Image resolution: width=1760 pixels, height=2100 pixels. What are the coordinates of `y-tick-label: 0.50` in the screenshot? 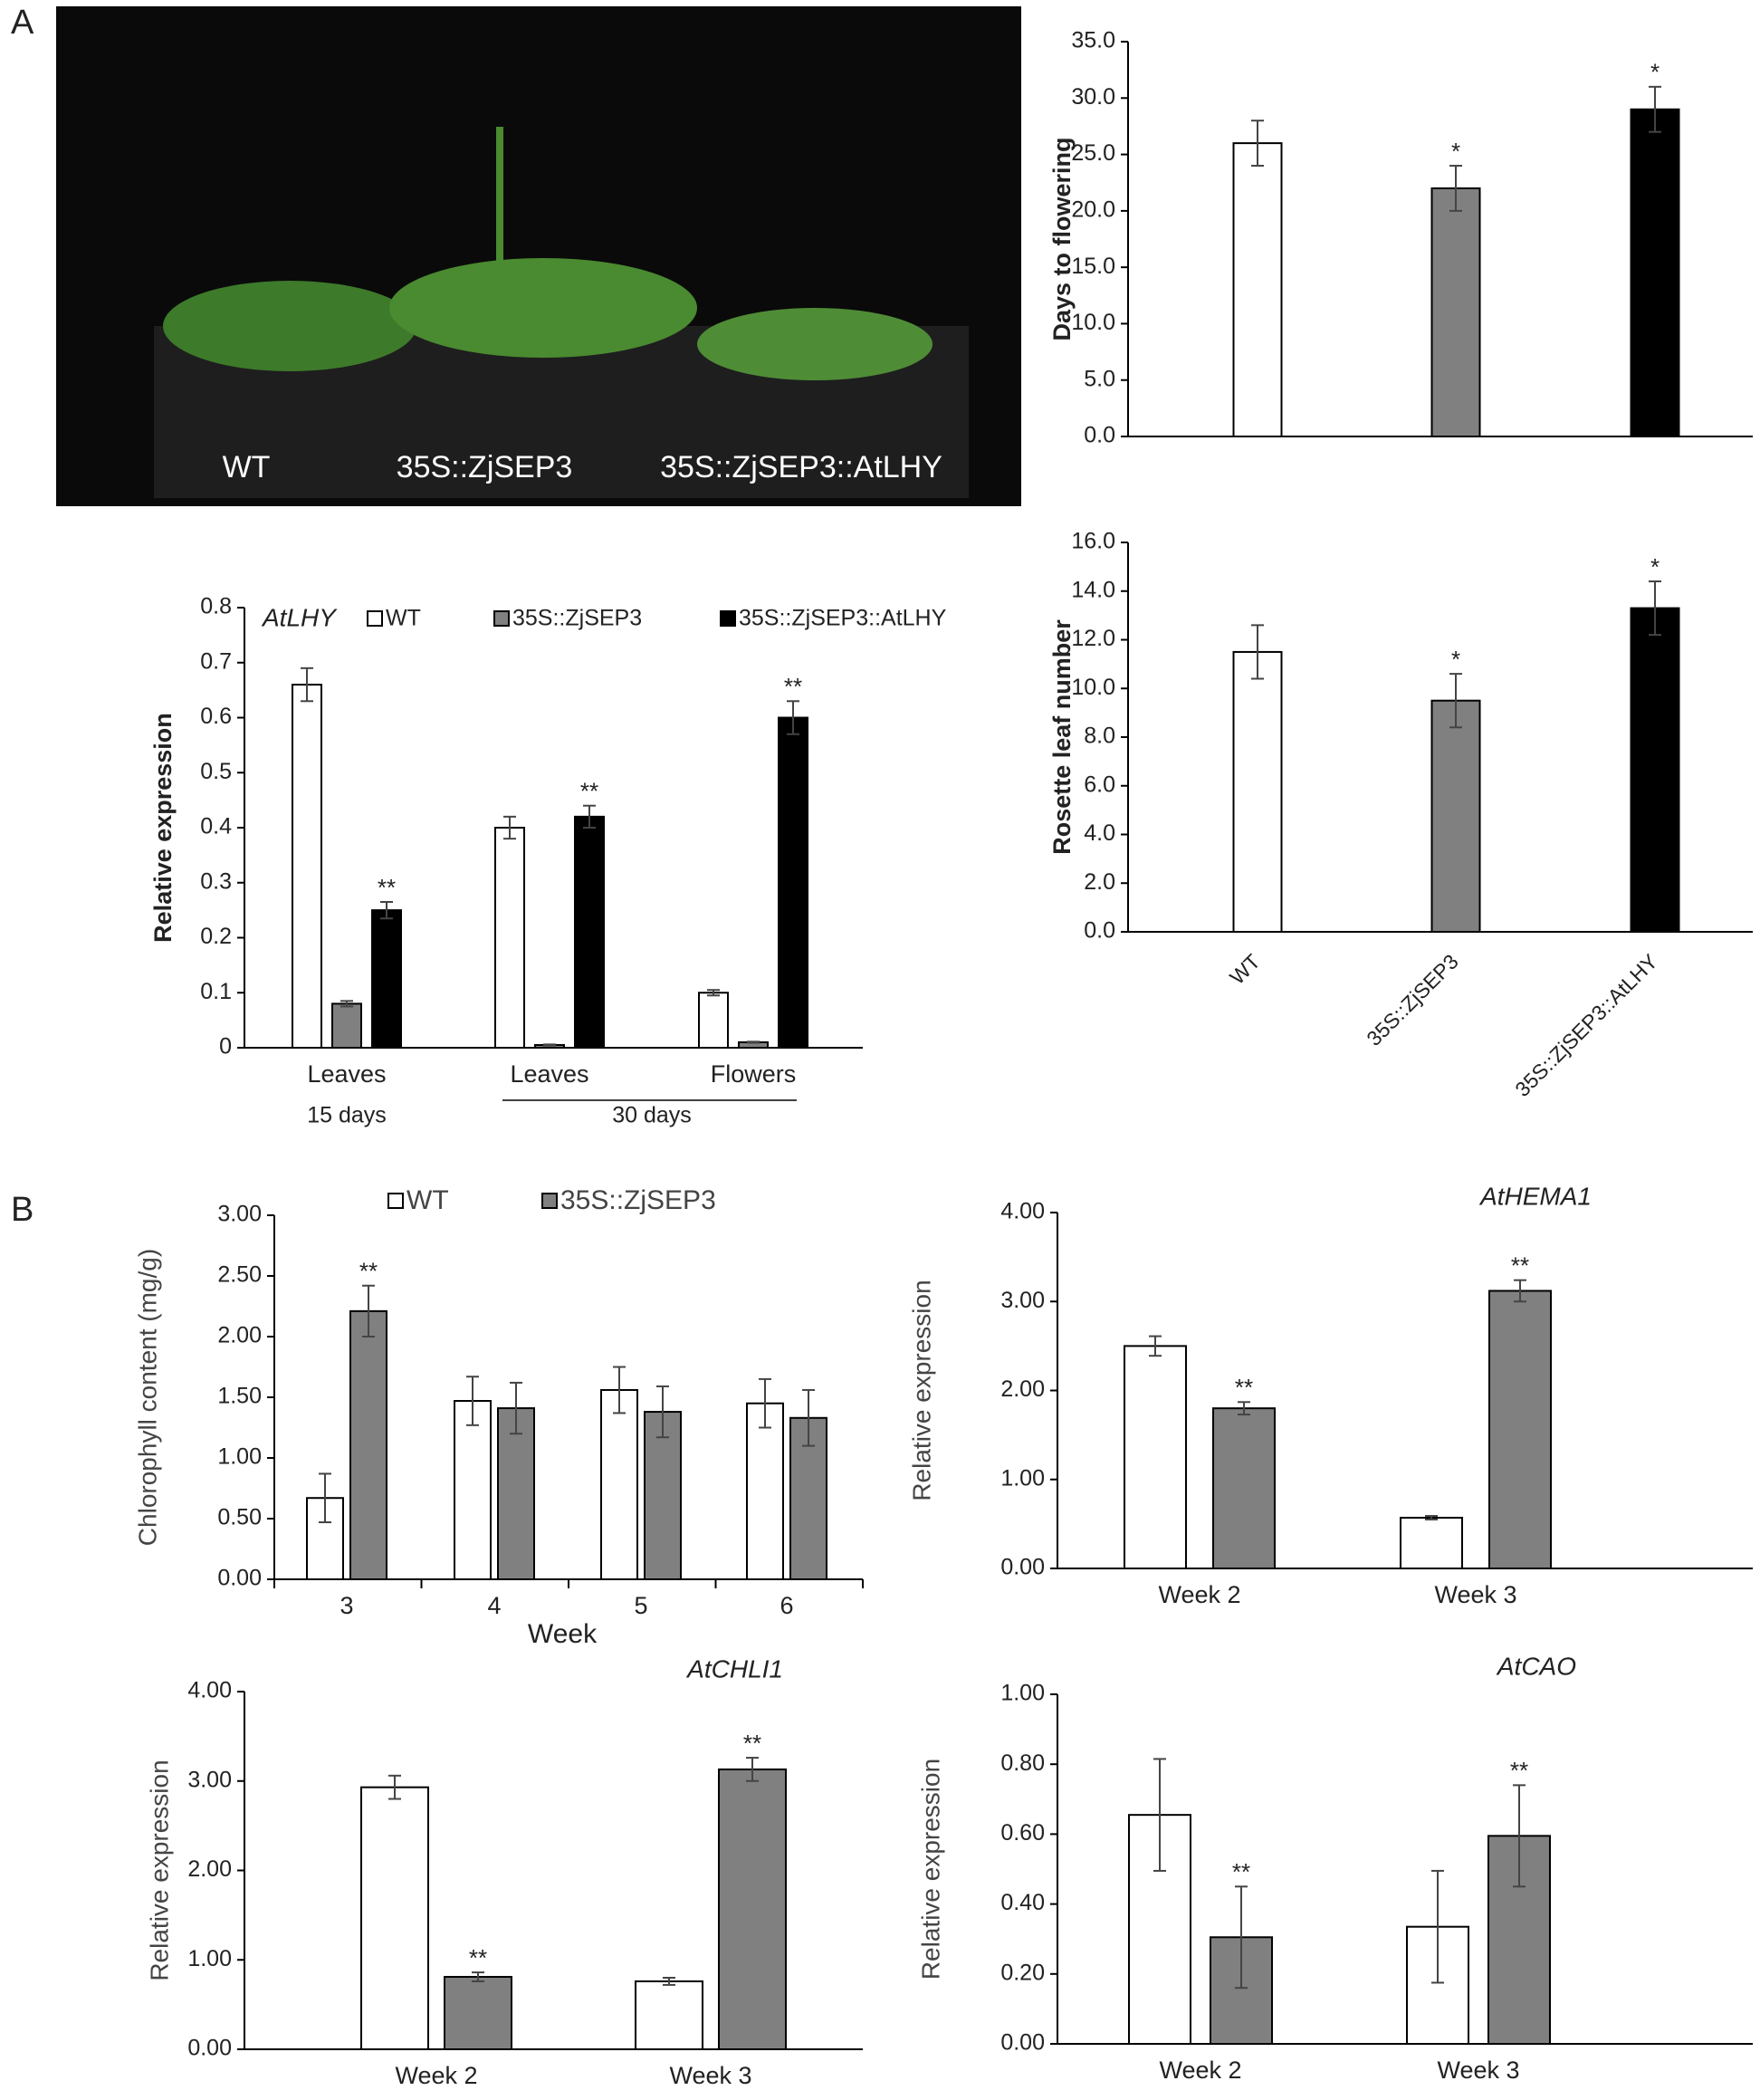 It's located at (239, 1517).